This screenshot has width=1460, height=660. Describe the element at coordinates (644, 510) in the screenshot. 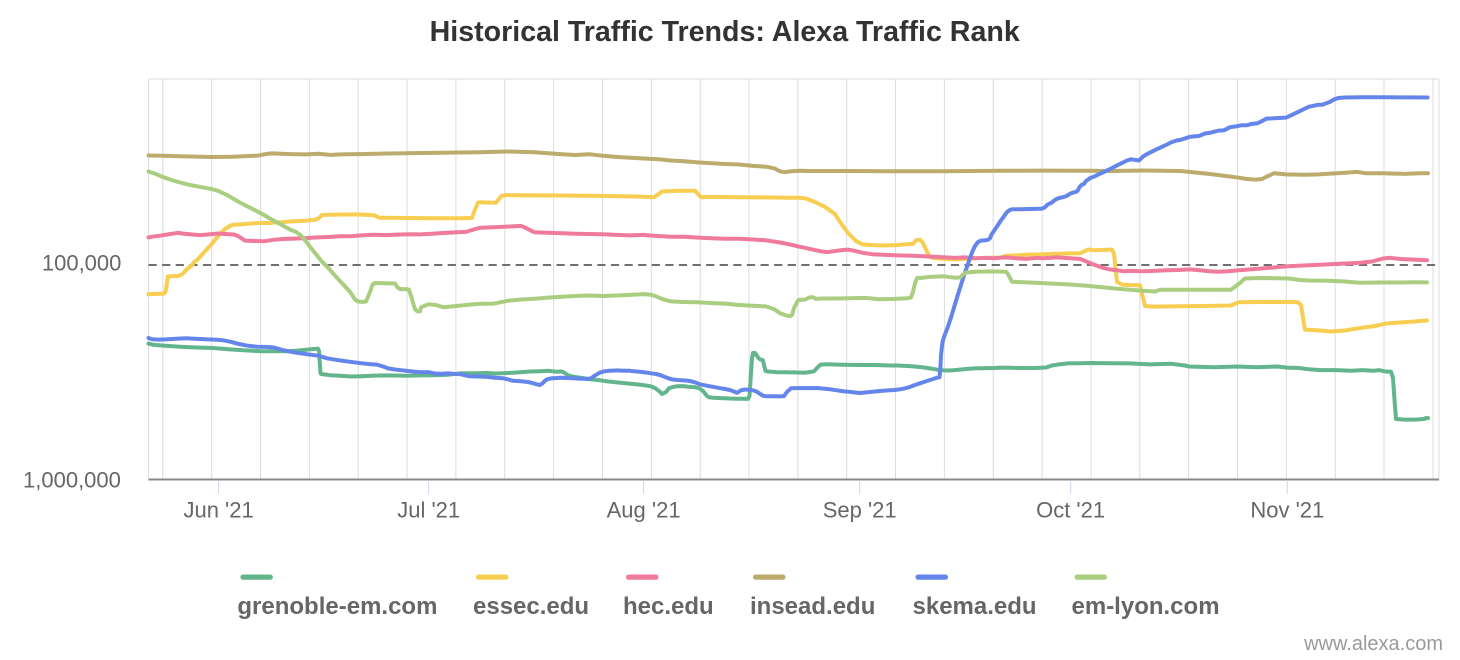

I see `svg-text: Aug '21` at that location.